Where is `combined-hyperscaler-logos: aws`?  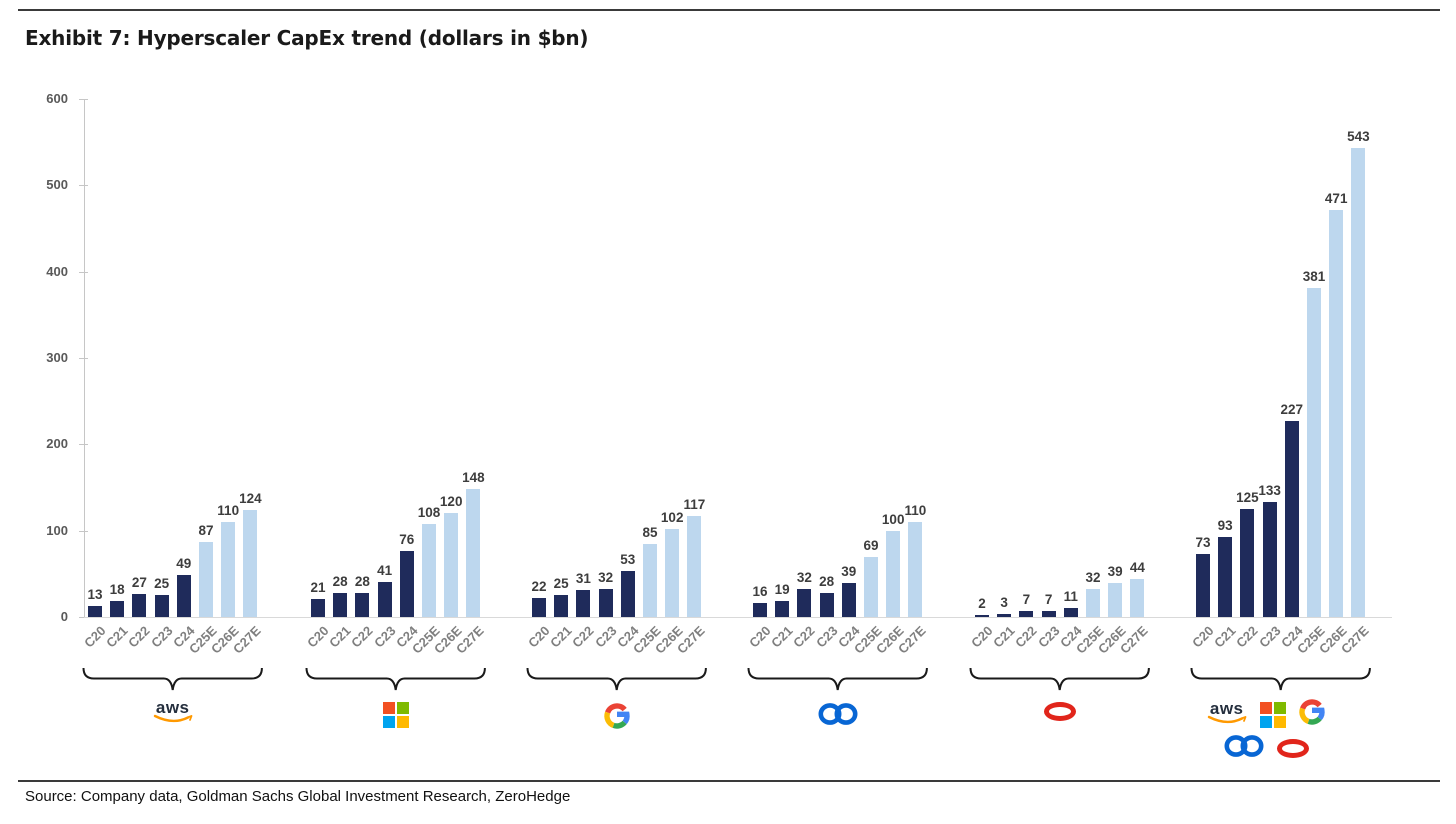
combined-hyperscaler-logos: aws is located at coordinates (1266, 730).